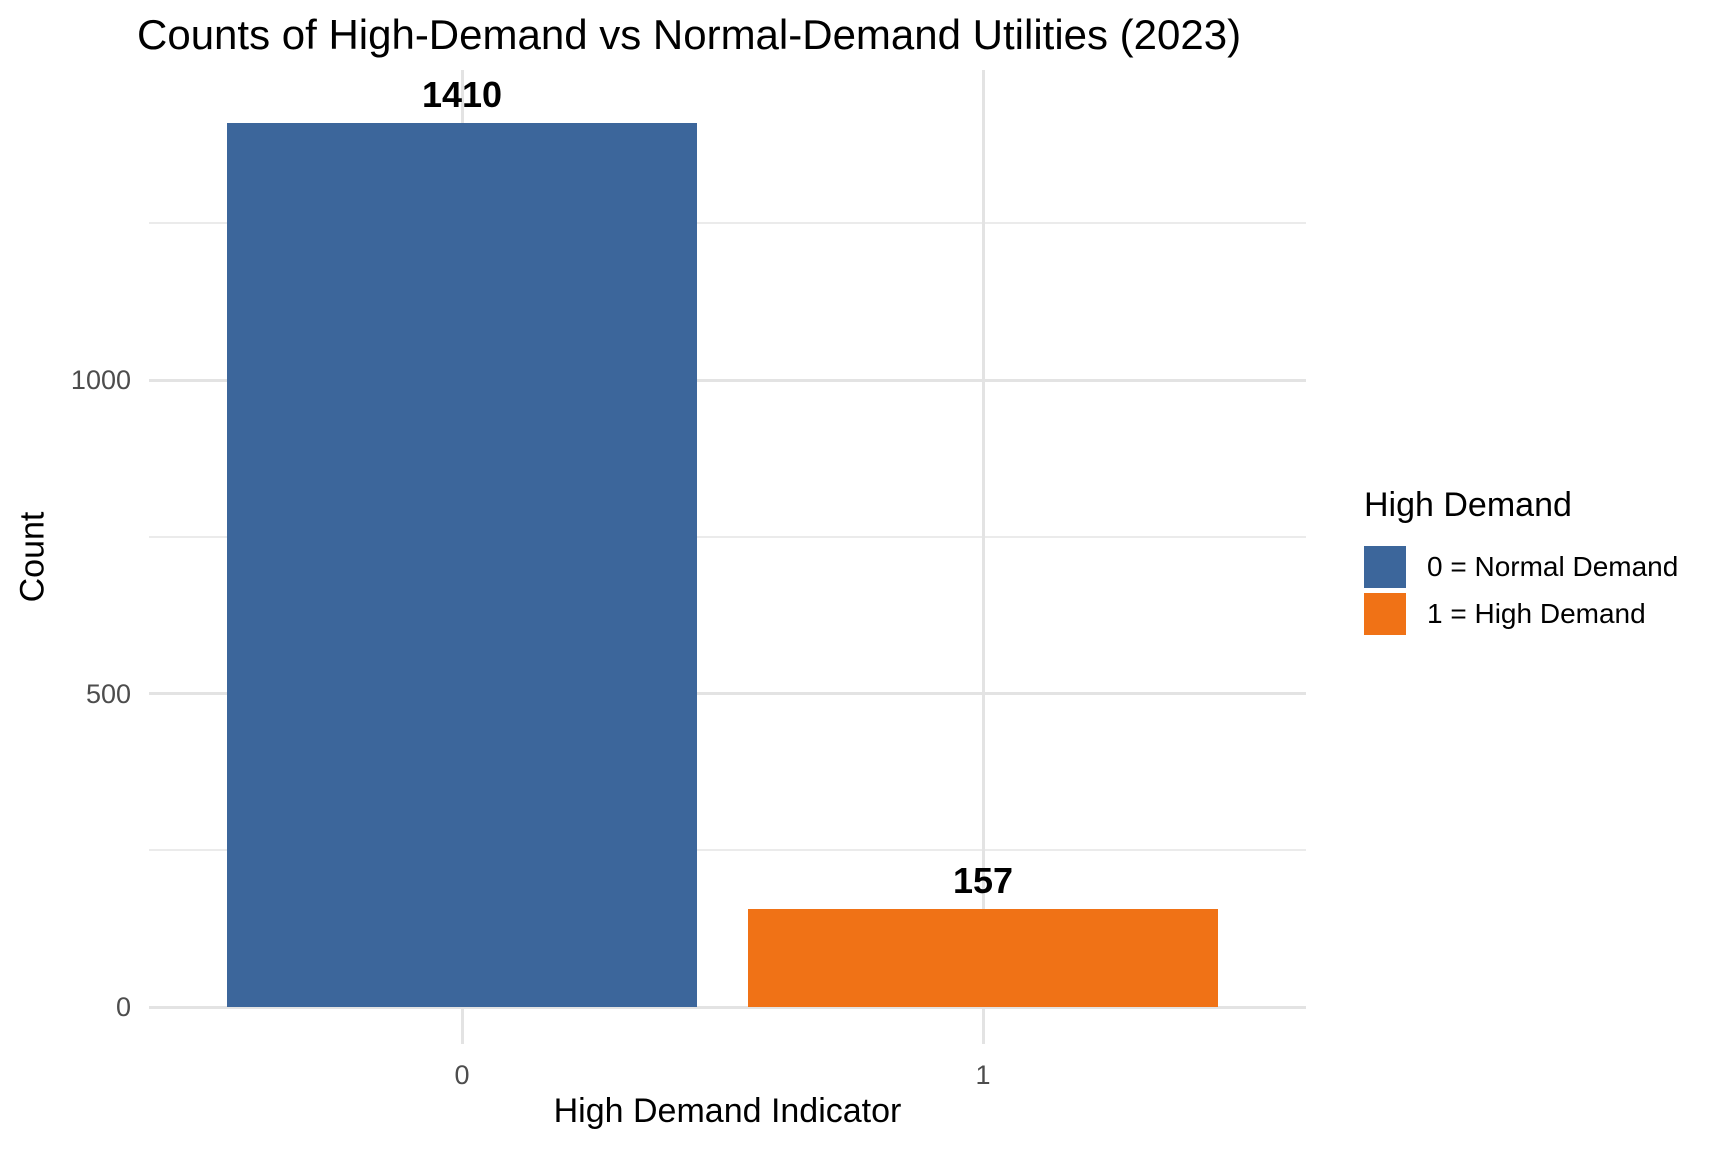 The width and height of the screenshot is (1728, 1152). I want to click on legend-item: 0 = Normal Demand, so click(1521, 567).